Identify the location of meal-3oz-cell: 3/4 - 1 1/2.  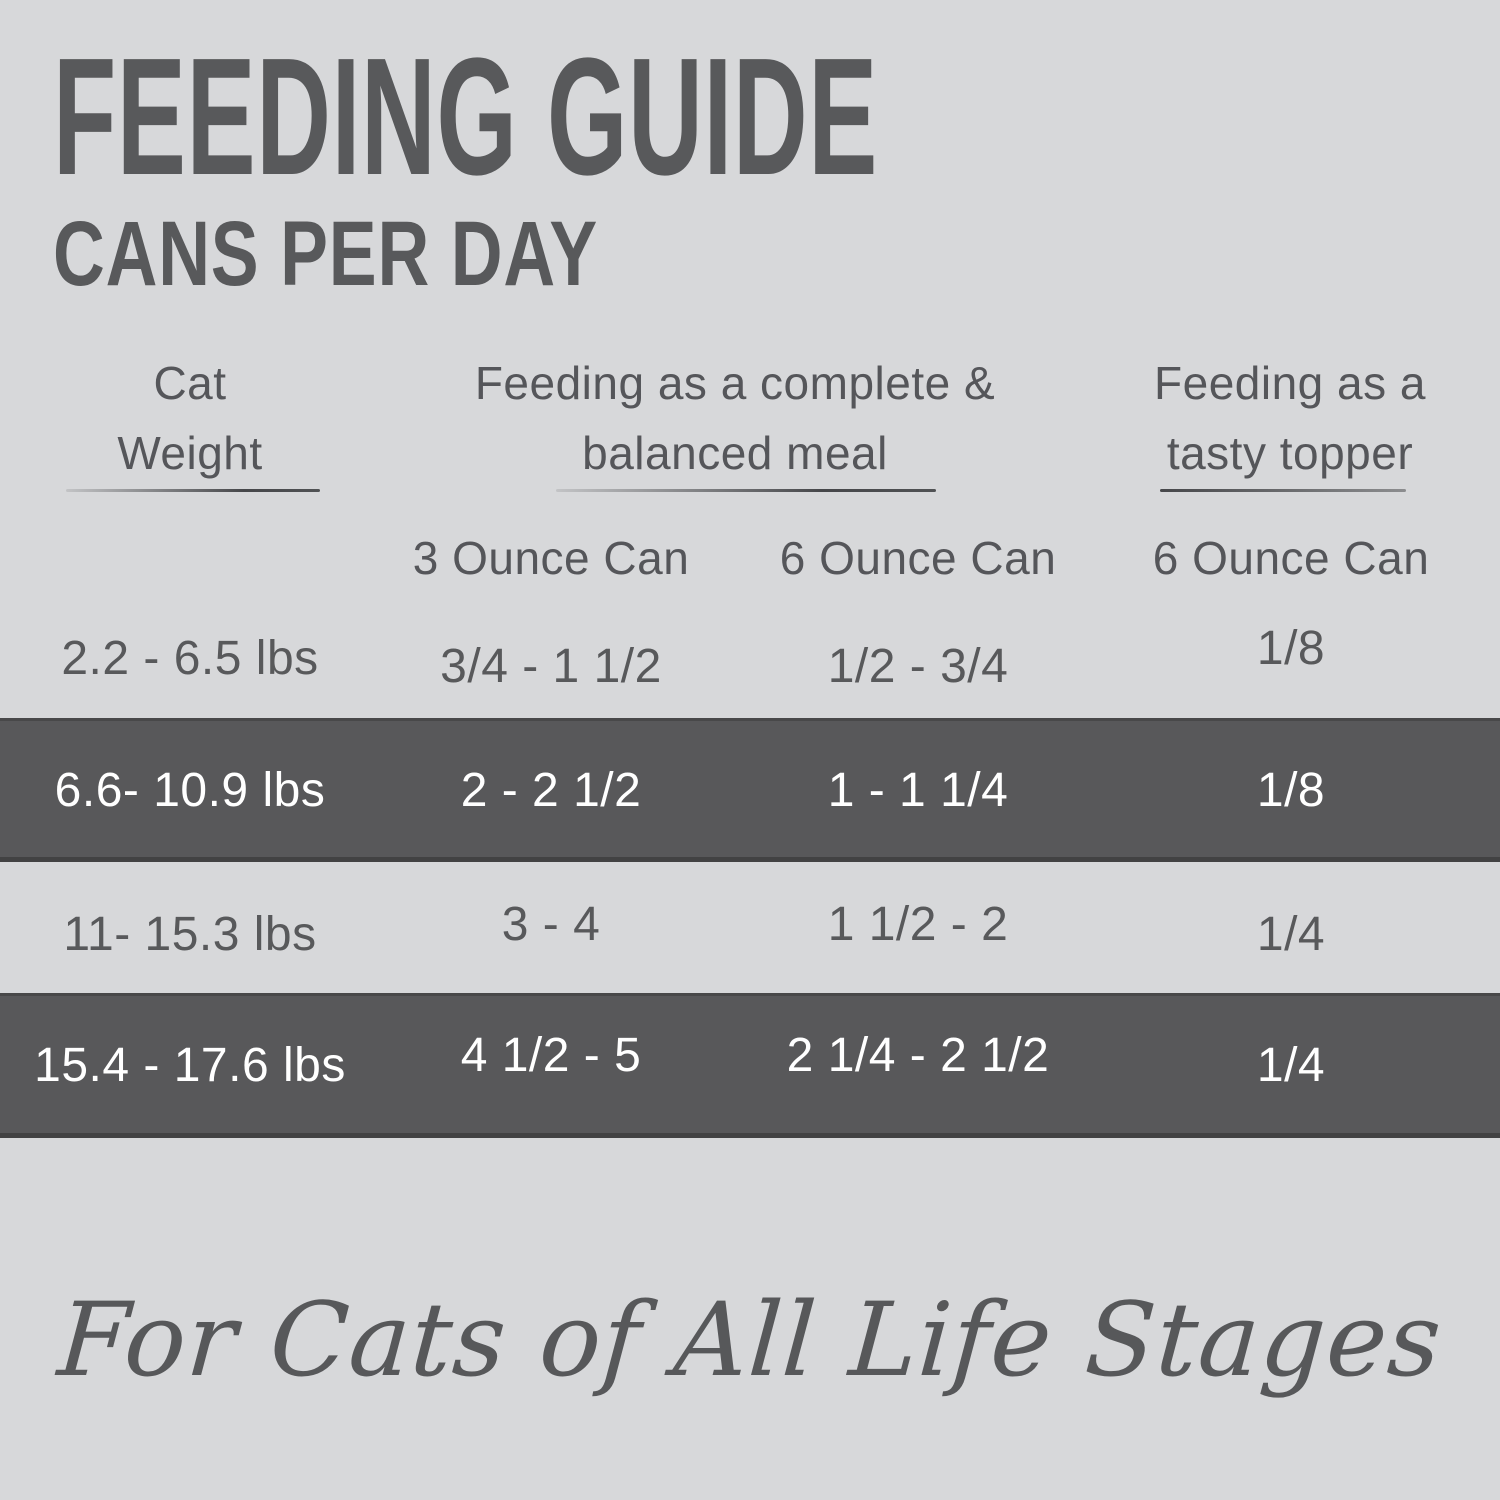
(551, 666).